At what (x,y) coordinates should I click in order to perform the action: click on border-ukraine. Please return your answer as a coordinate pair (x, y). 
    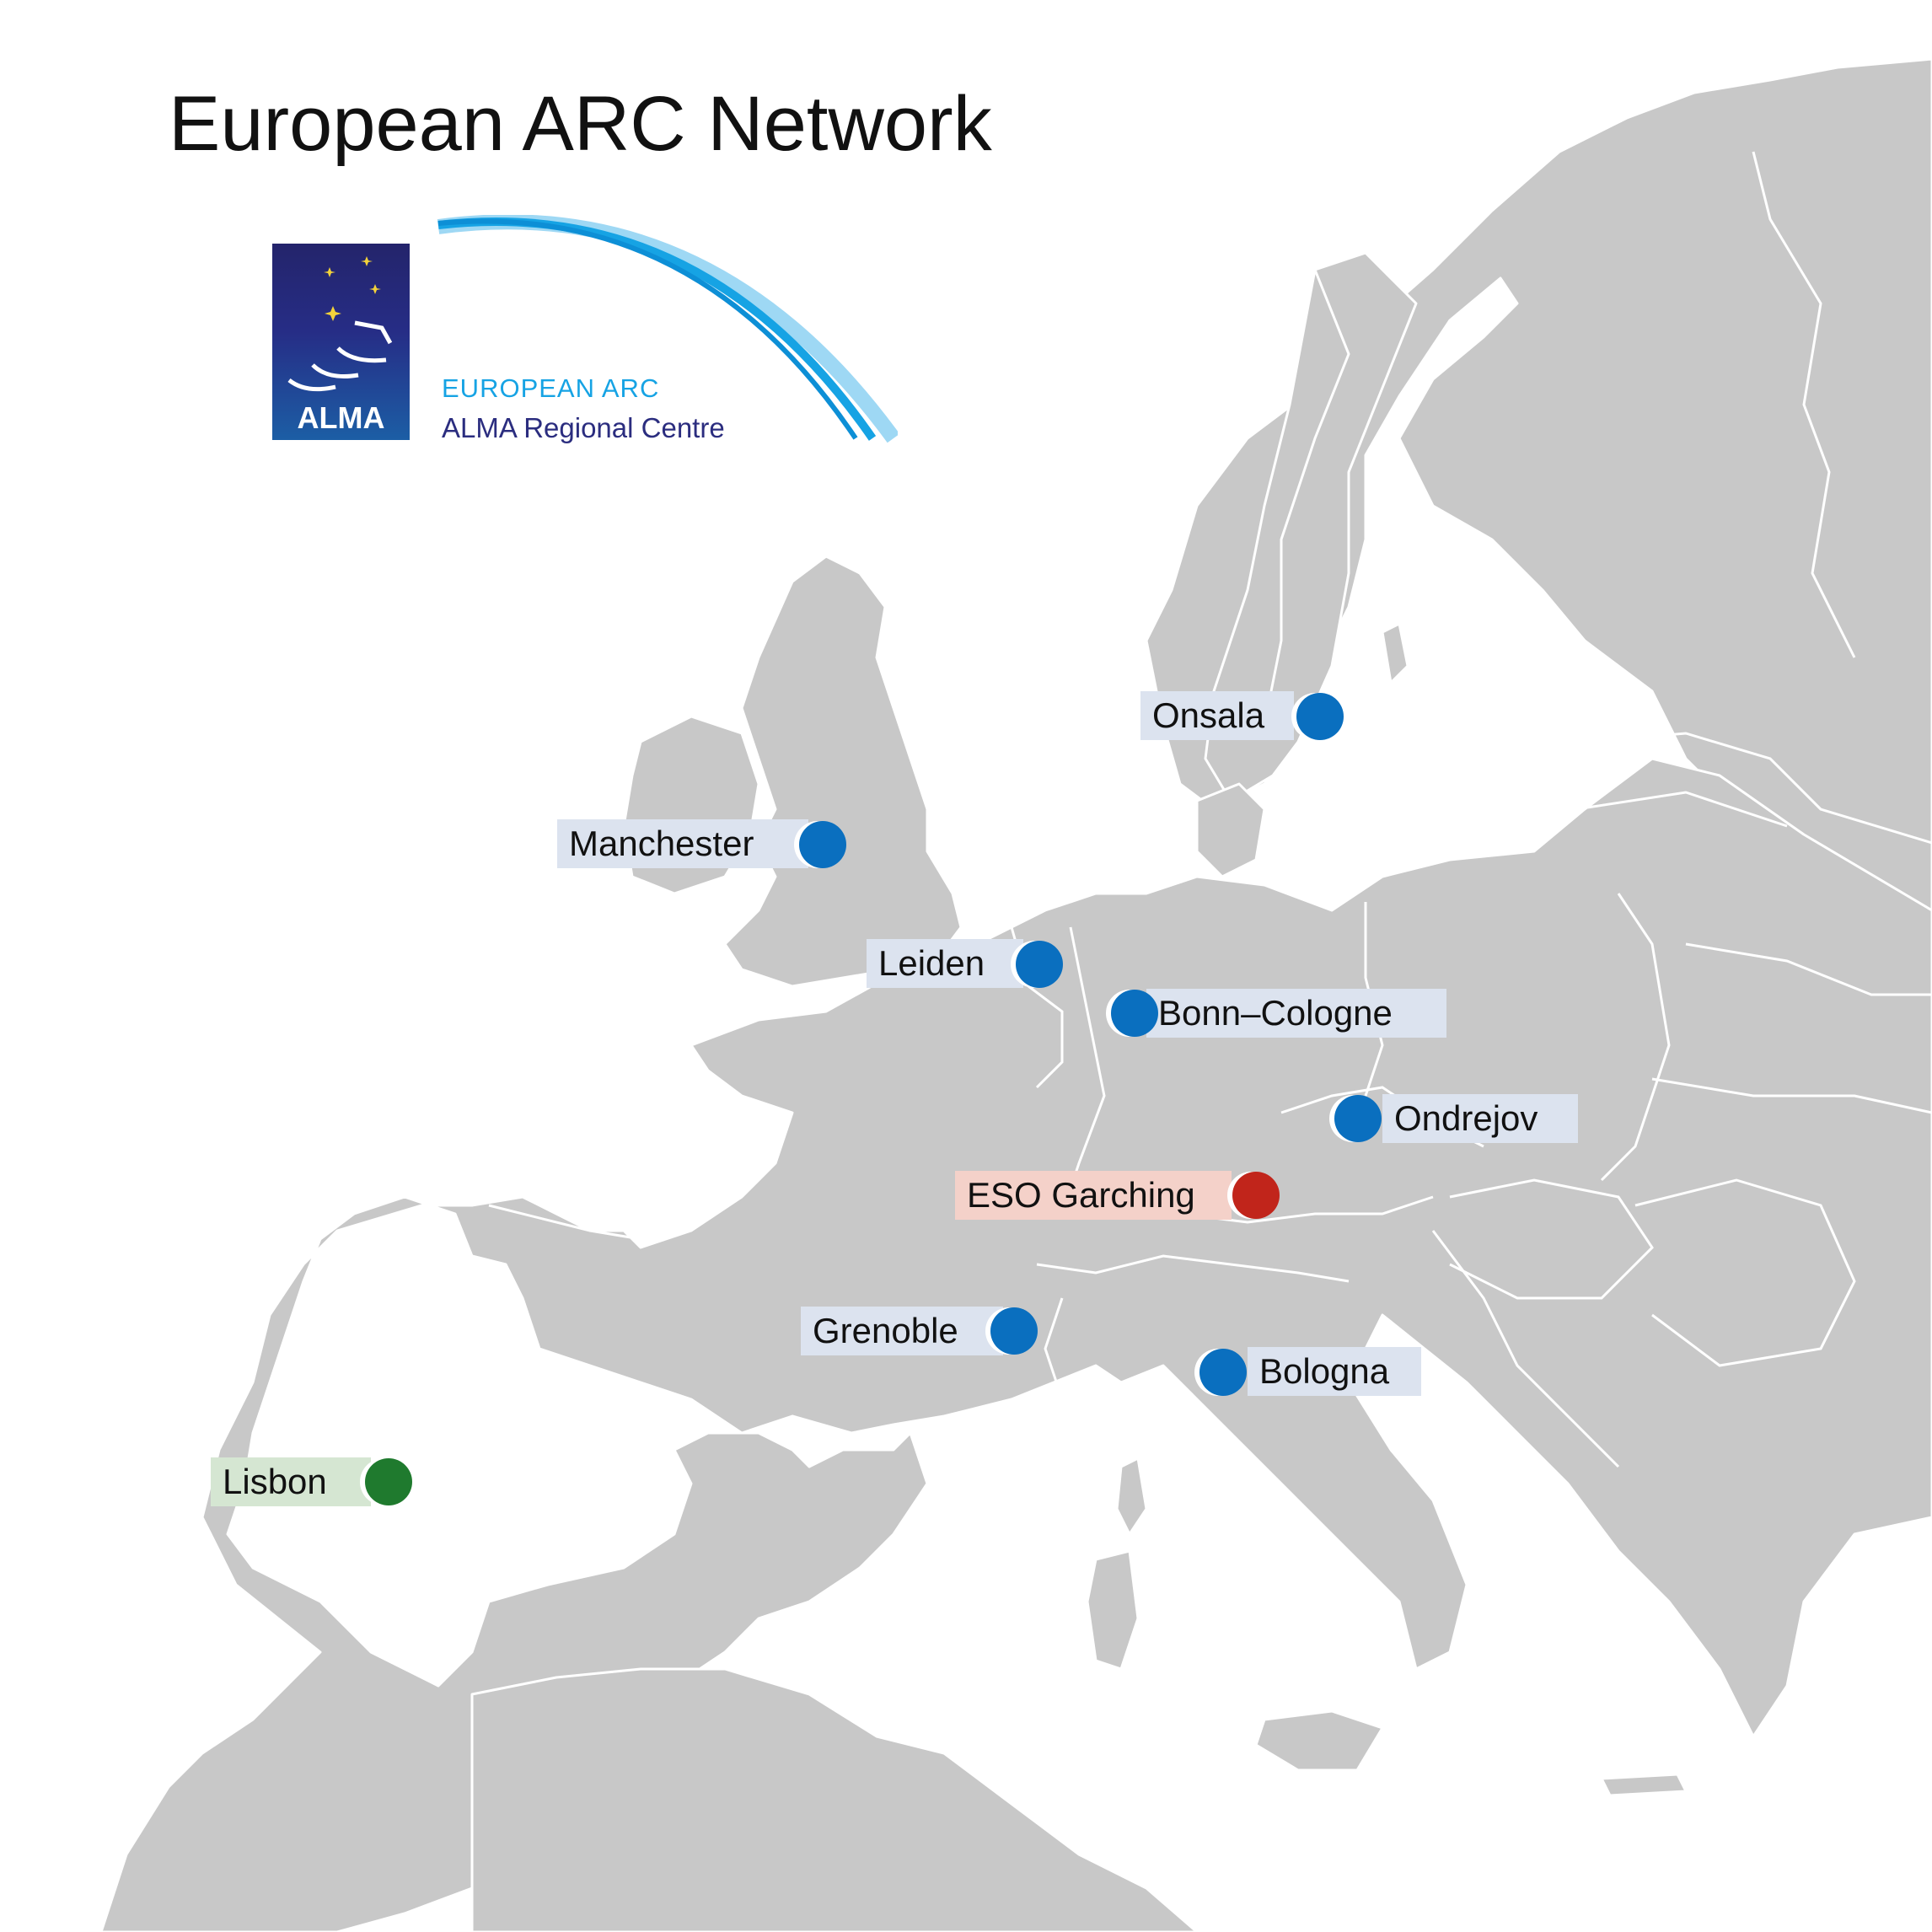
    Looking at the image, I should click on (1791, 1095).